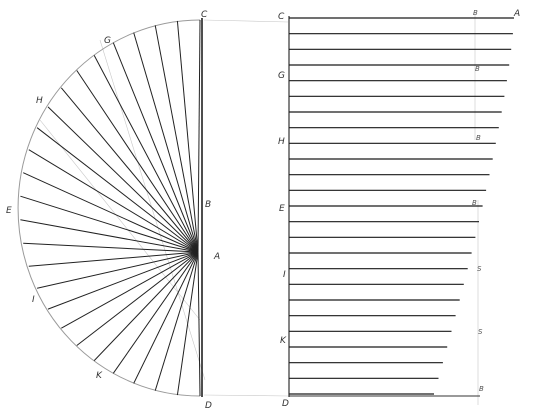  I want to click on label-s-1: S, so click(479, 269).